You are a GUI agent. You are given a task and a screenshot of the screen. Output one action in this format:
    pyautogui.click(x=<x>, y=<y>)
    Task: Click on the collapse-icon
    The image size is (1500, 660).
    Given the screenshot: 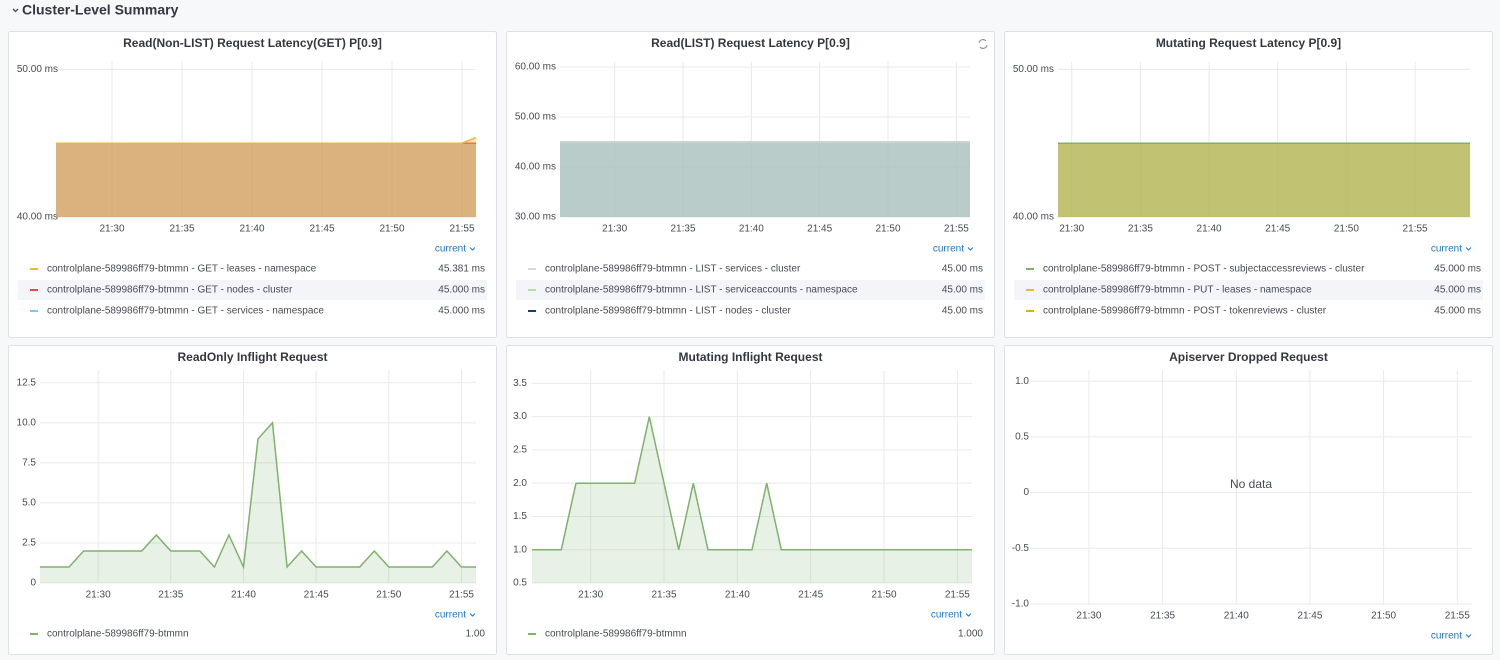 What is the action you would take?
    pyautogui.click(x=15, y=10)
    